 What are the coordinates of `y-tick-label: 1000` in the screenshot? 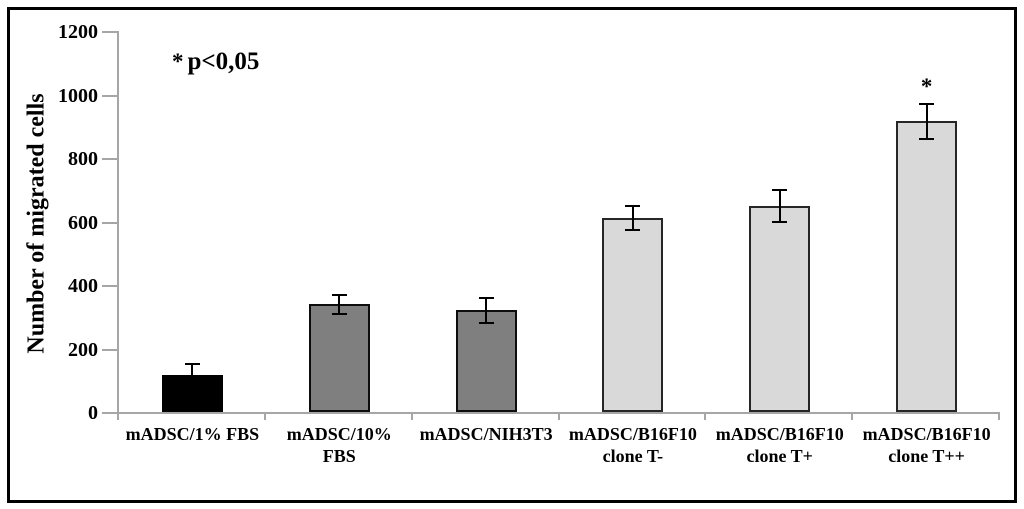 It's located at (78, 95).